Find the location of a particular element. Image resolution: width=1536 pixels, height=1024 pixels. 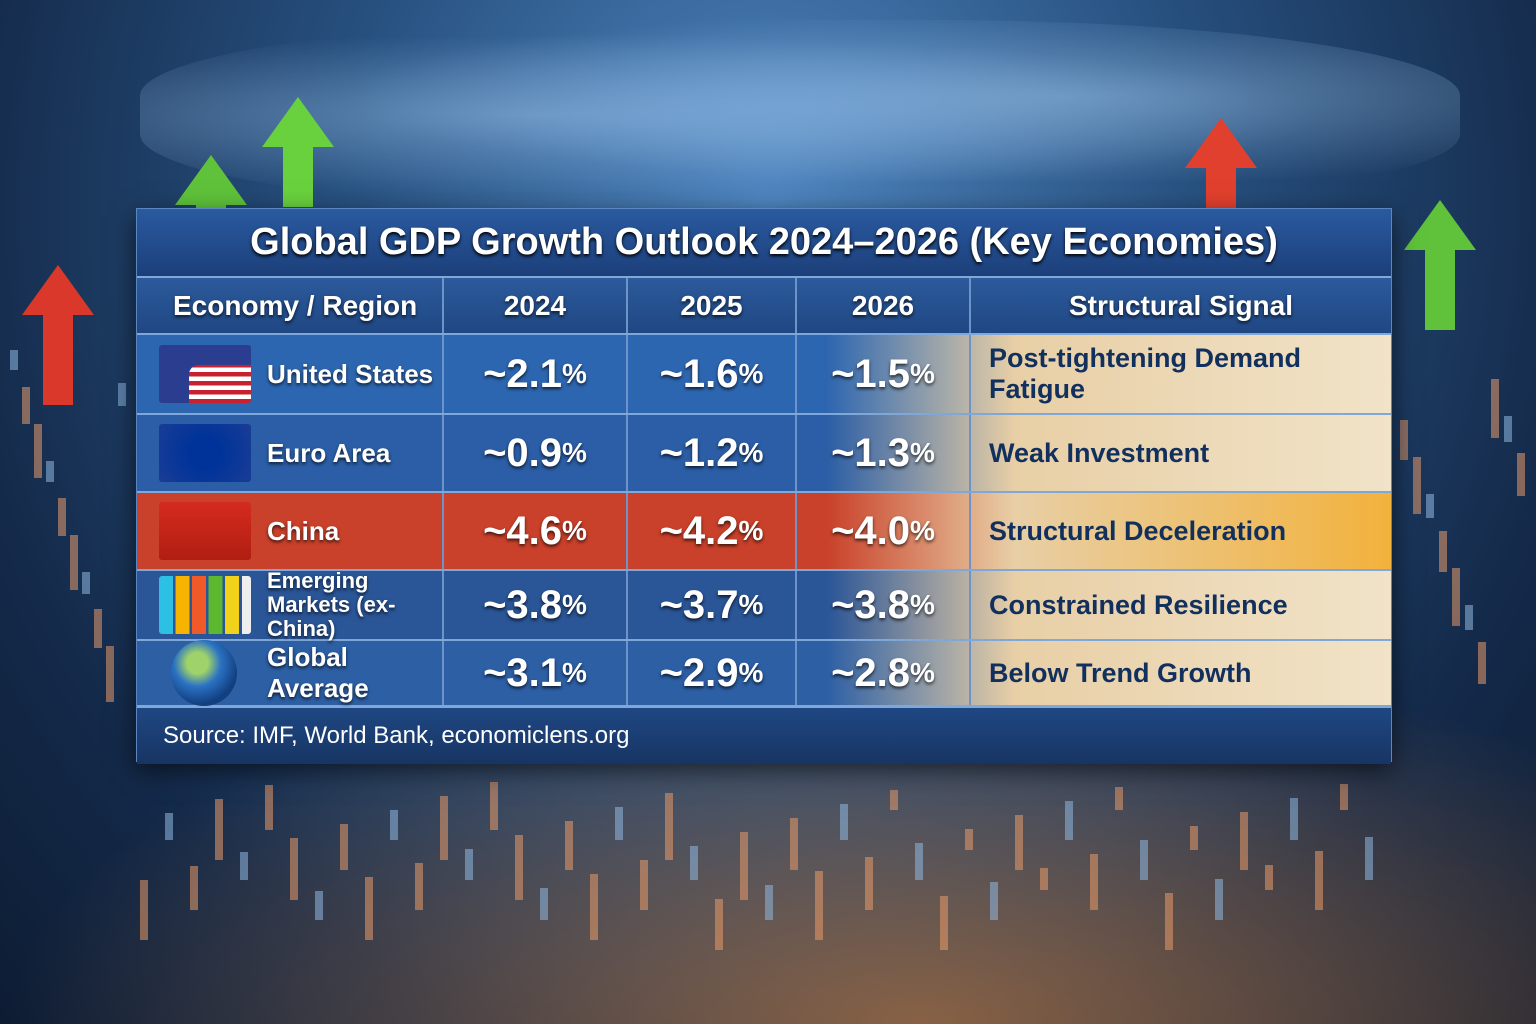

structural-signal: Post-tightening Demand Fatigue is located at coordinates (1145, 373).